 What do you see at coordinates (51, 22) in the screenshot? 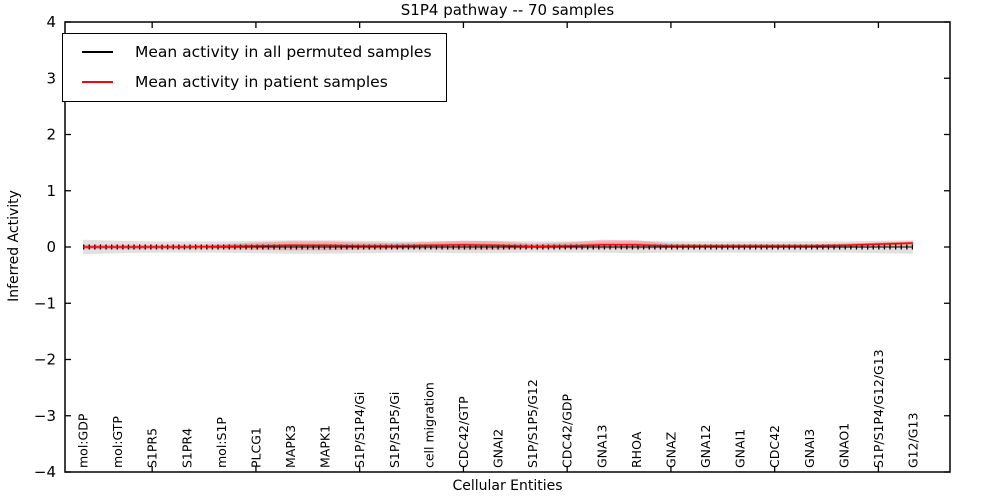
I see `y-tick-label: 4` at bounding box center [51, 22].